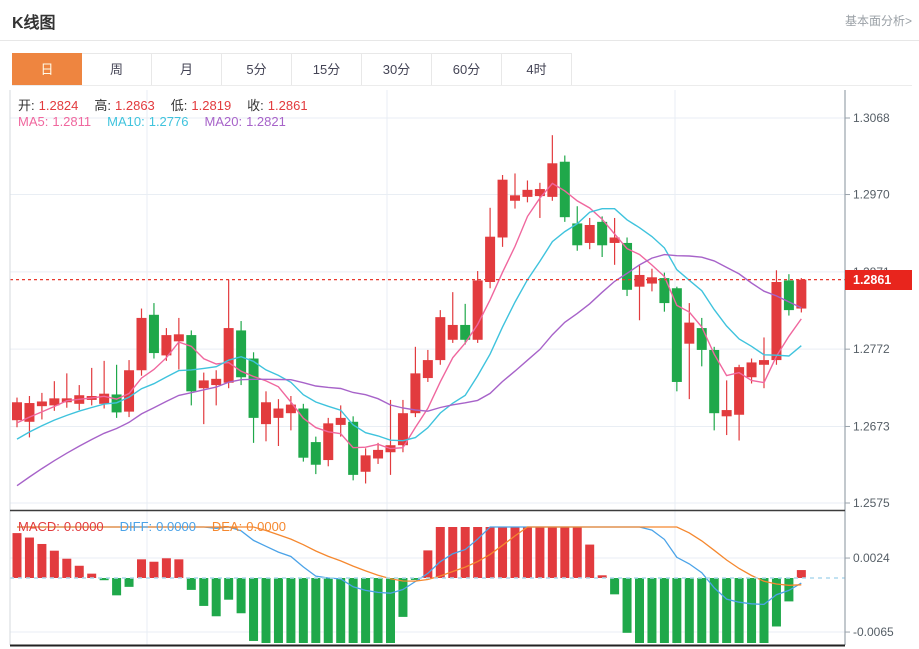  I want to click on ma-readout: MA5: 1.2811 MA10: 1.2776 MA20: 1.2821, so click(160, 121).